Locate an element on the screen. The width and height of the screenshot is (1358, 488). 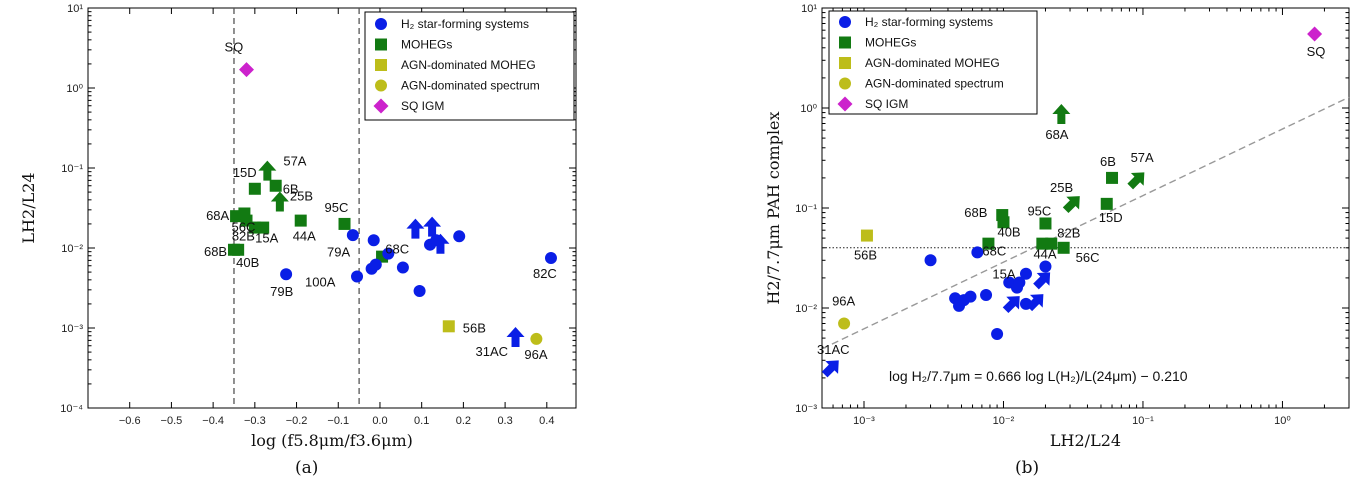
point-label: 25B is located at coordinates (301, 196).